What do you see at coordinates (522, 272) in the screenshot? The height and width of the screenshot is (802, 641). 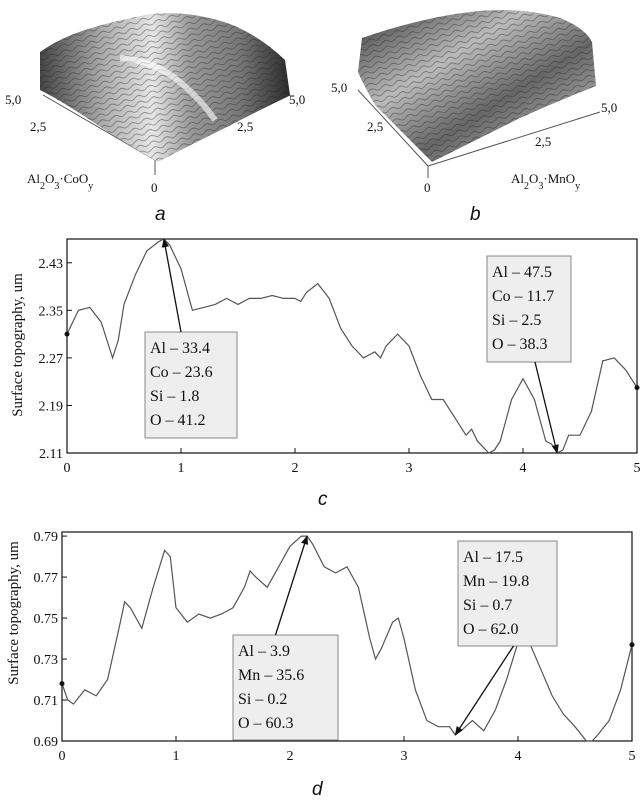 I see `annotation-text: Al – 47.5` at bounding box center [522, 272].